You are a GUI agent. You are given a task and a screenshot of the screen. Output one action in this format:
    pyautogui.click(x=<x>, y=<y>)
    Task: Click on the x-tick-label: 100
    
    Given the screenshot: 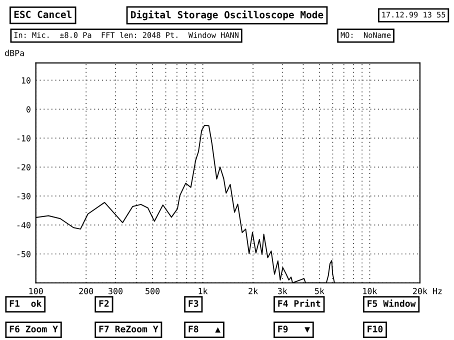 What is the action you would take?
    pyautogui.click(x=36, y=291)
    